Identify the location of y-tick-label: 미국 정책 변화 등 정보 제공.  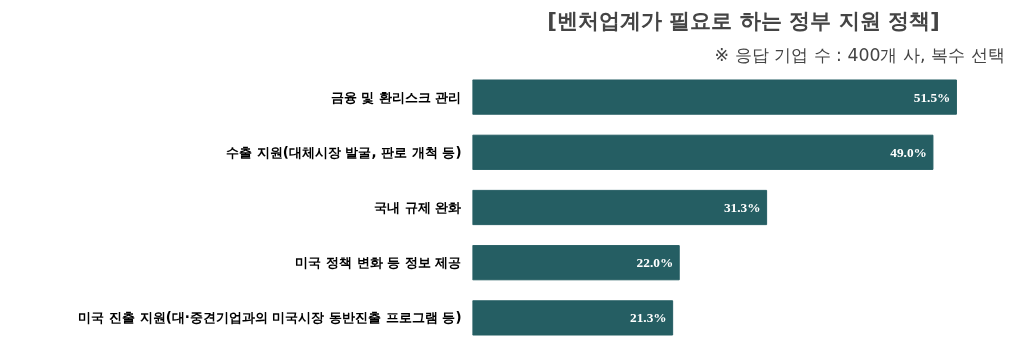
(378, 263).